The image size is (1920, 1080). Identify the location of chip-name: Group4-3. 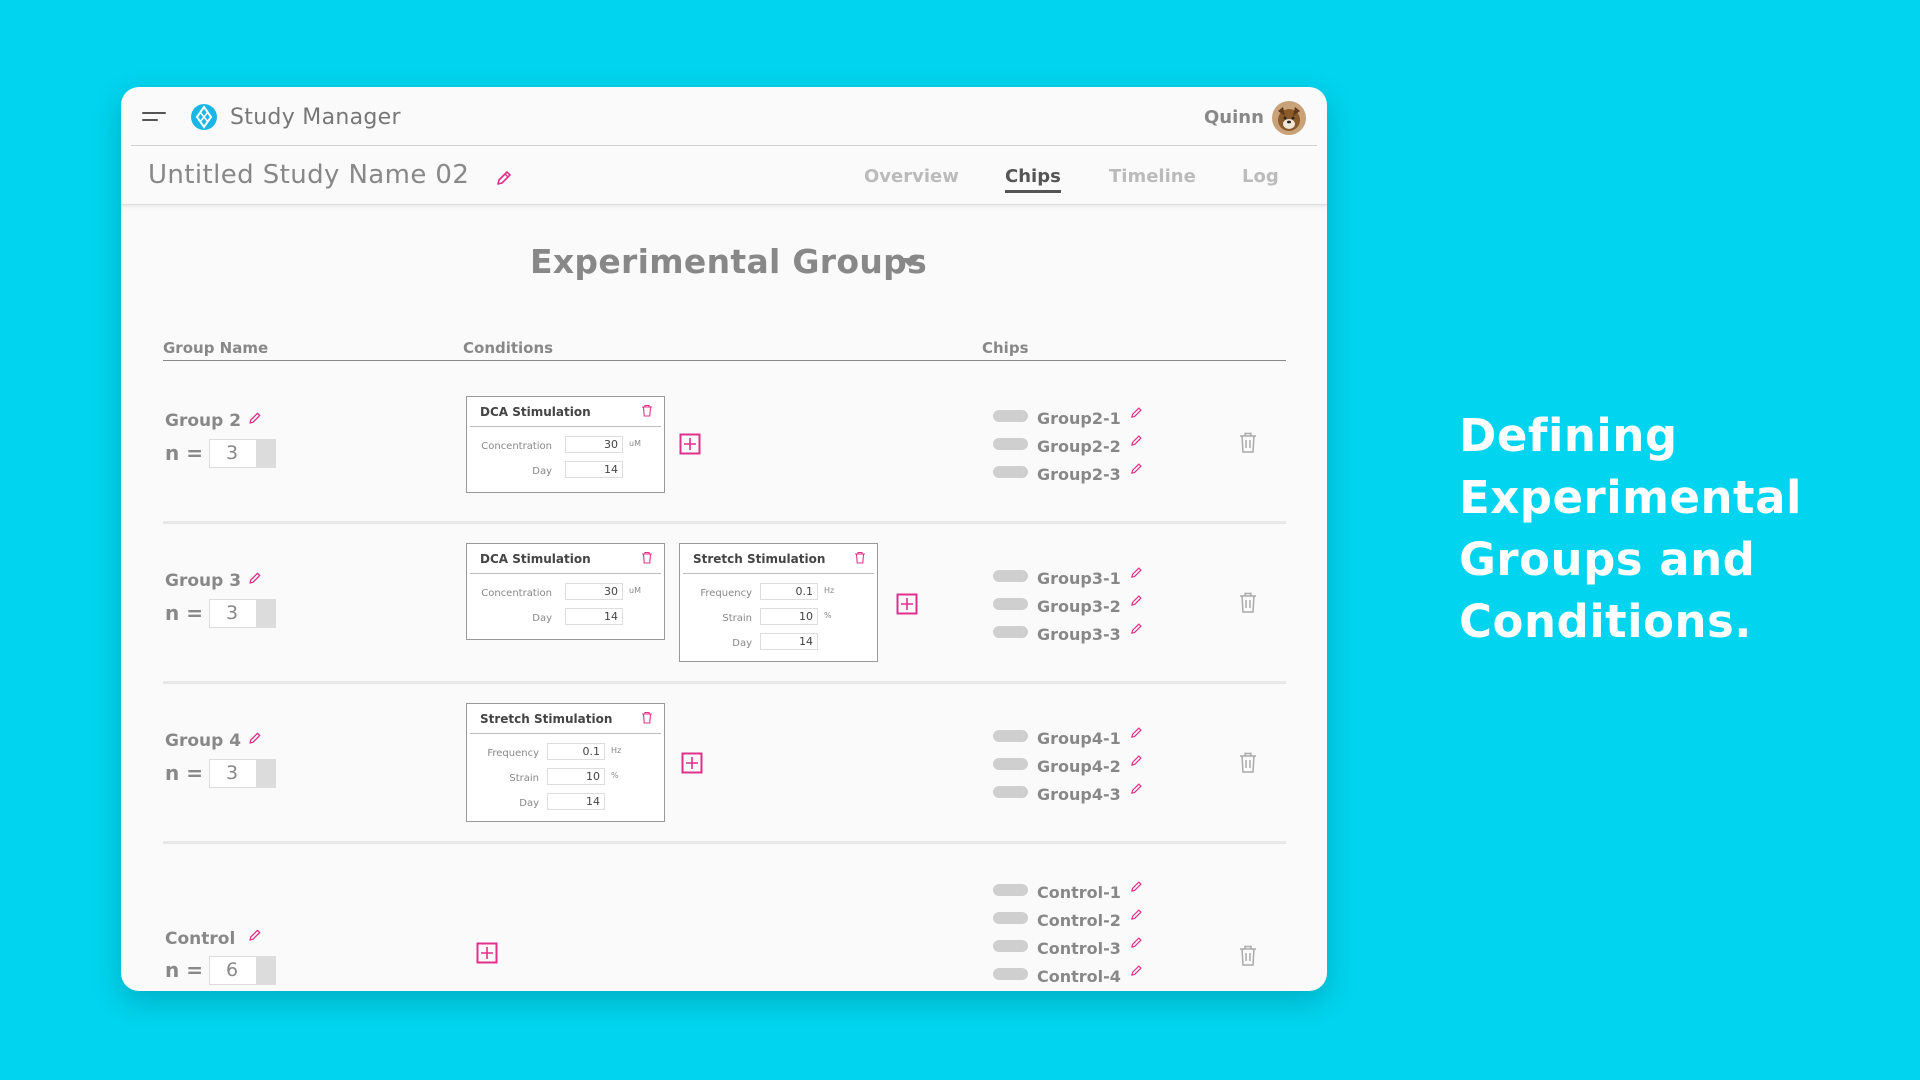
(1079, 794).